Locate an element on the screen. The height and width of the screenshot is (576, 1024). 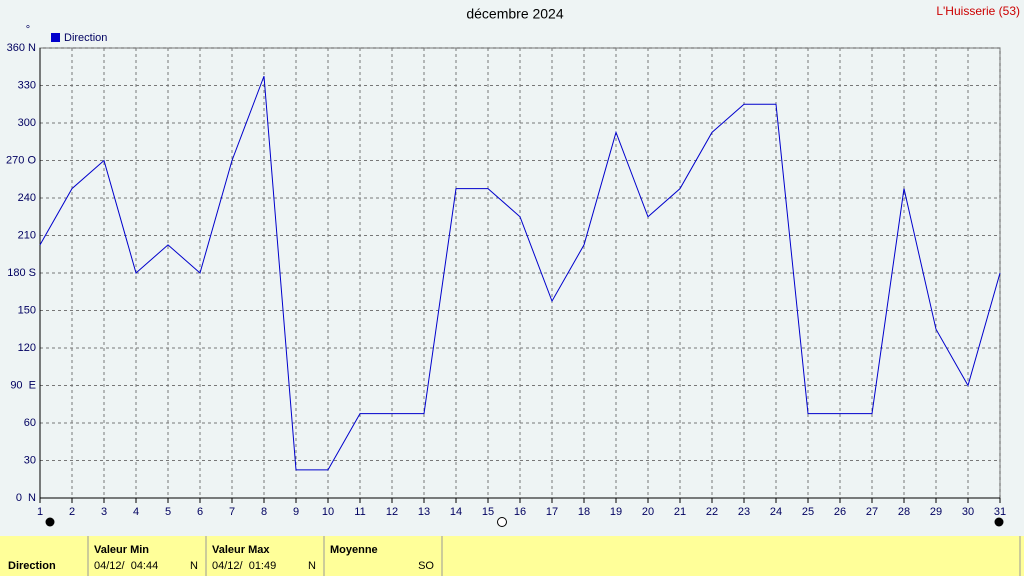
y-tick-label: 90 E is located at coordinates (23, 385).